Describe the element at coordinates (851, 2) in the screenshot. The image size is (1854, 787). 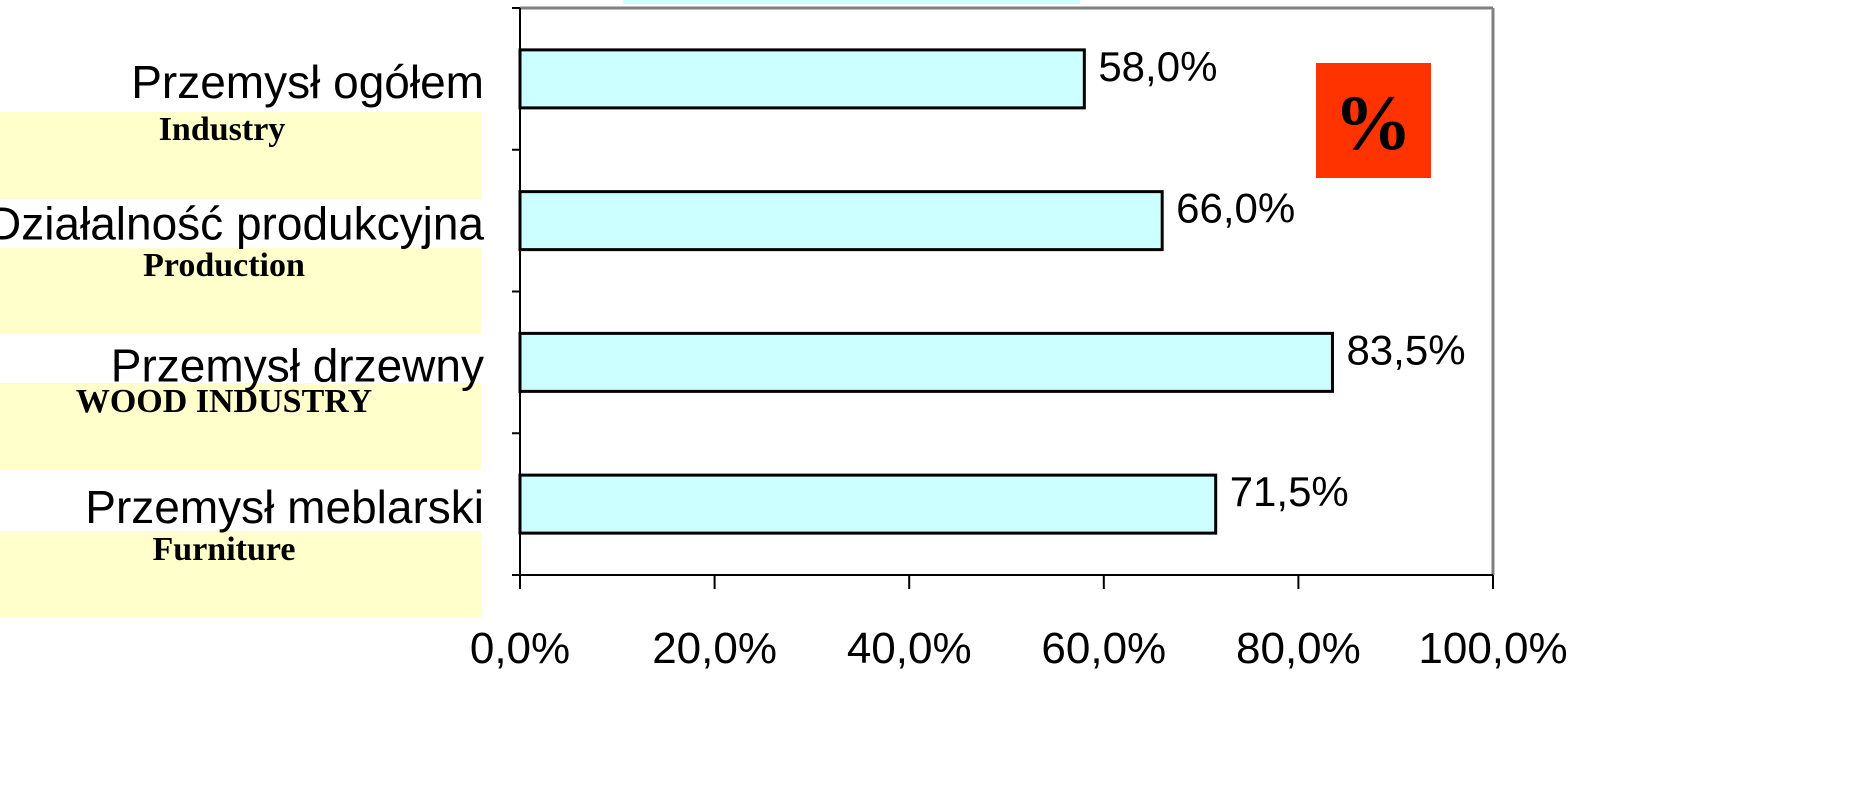
I see `title-strip` at that location.